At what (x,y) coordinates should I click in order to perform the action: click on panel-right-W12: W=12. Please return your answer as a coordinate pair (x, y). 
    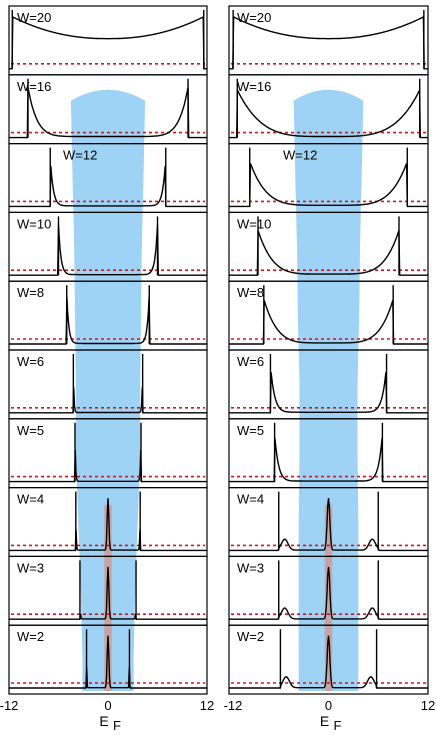
    Looking at the image, I should click on (328, 178).